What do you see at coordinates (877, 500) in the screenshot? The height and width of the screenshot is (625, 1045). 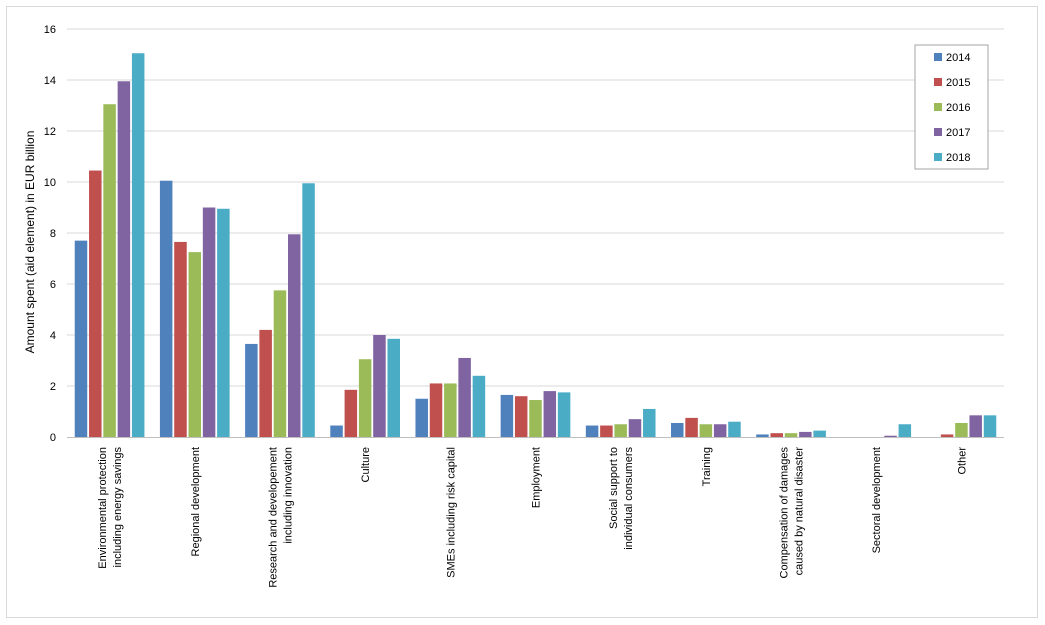 I see `x-category-label: Sectoral development` at bounding box center [877, 500].